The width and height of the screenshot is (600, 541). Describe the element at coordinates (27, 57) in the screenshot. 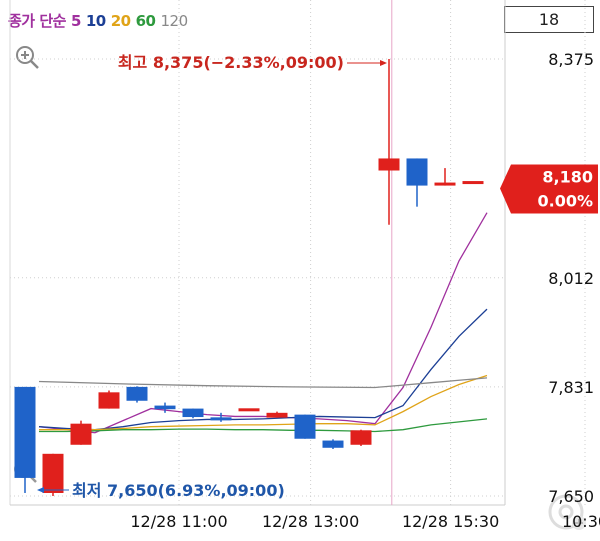

I see `zoom-in-icon` at that location.